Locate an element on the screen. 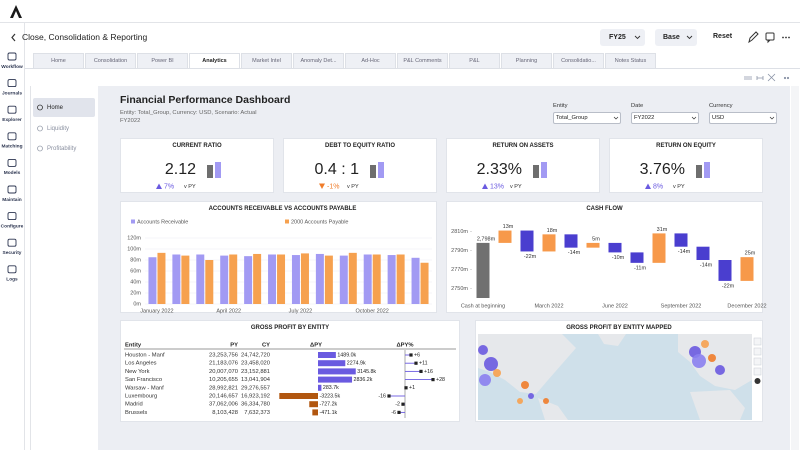 This screenshot has height=450, width=800. more-icon is located at coordinates (786, 37).